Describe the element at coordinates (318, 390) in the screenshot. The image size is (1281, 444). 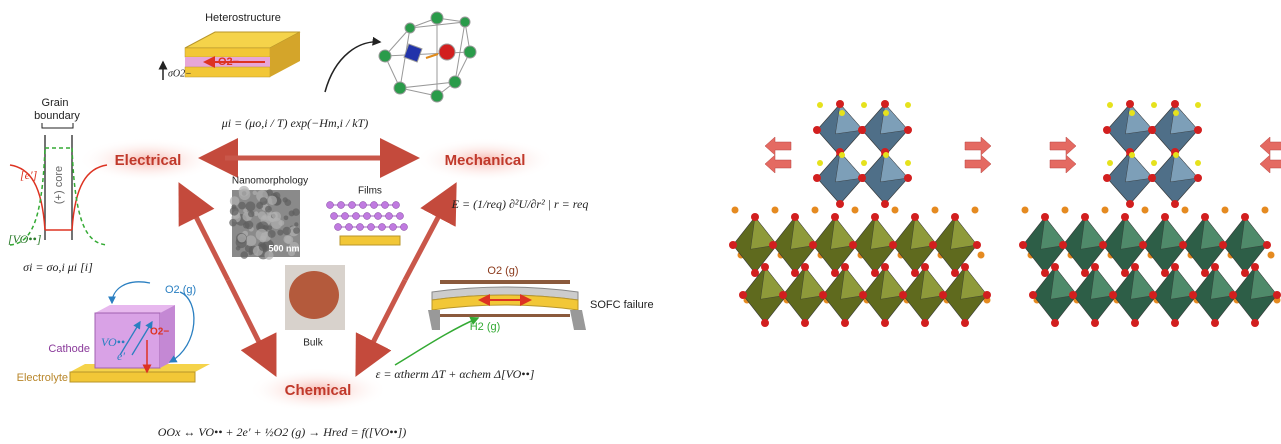
I see `node-label: Chemical` at that location.